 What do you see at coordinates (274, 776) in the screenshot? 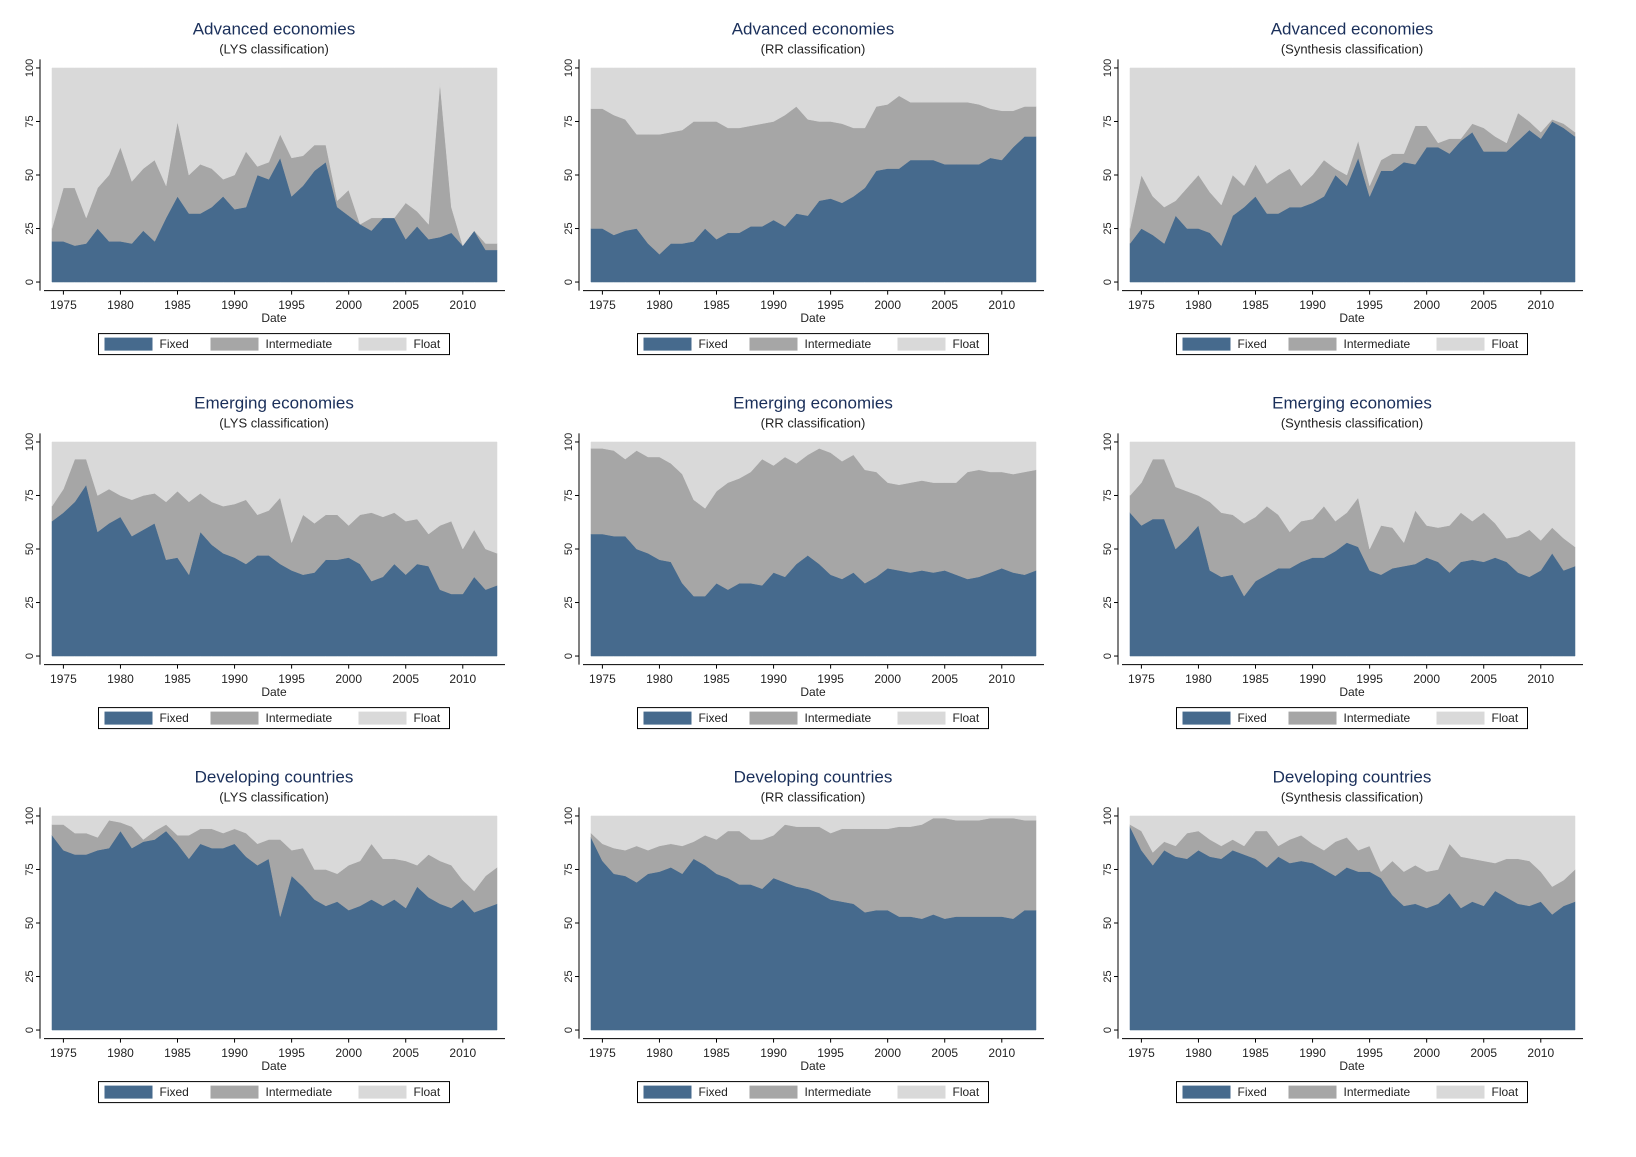
I see `chart-title: Developing countries` at bounding box center [274, 776].